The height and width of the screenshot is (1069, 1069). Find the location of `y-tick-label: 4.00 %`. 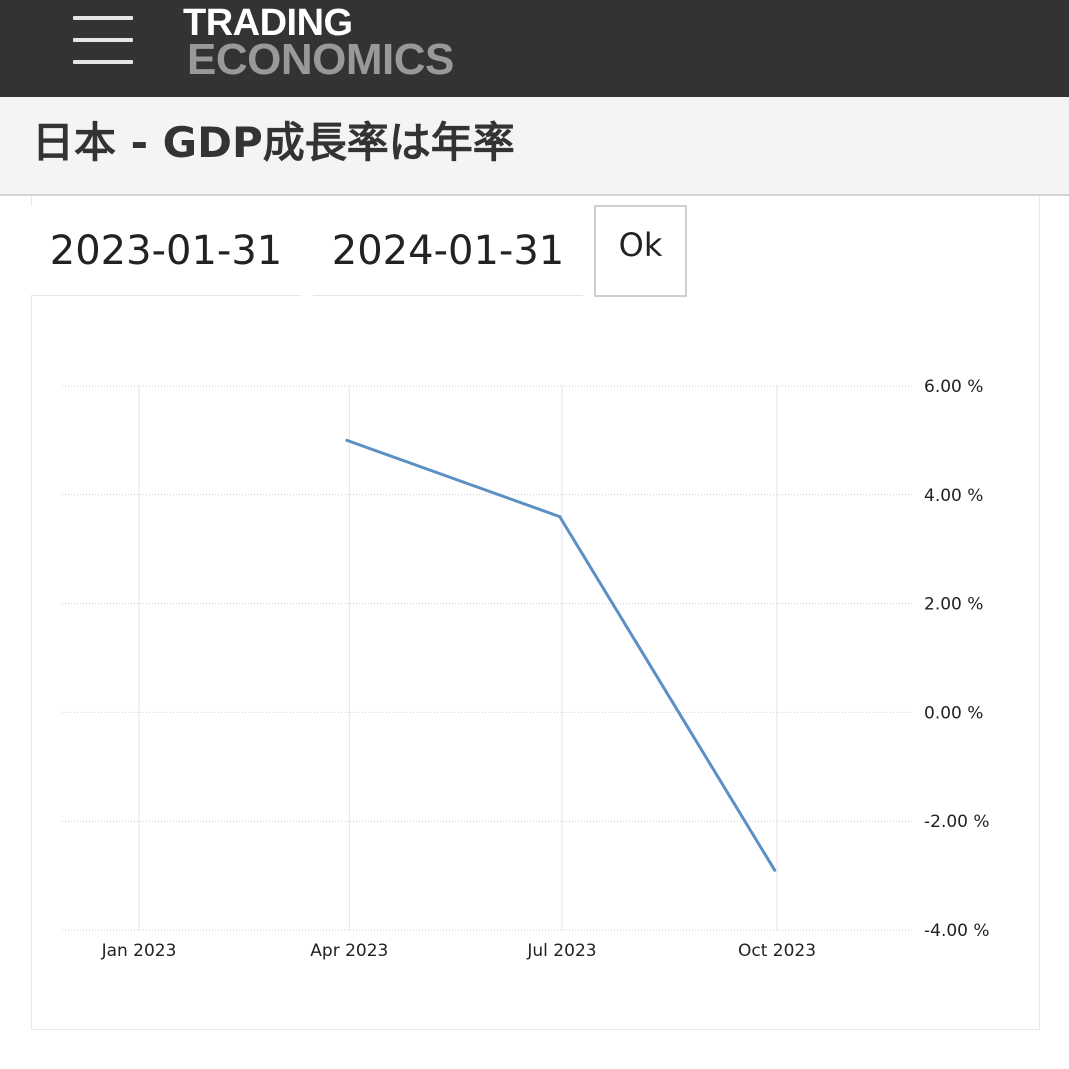

y-tick-label: 4.00 % is located at coordinates (953, 496).